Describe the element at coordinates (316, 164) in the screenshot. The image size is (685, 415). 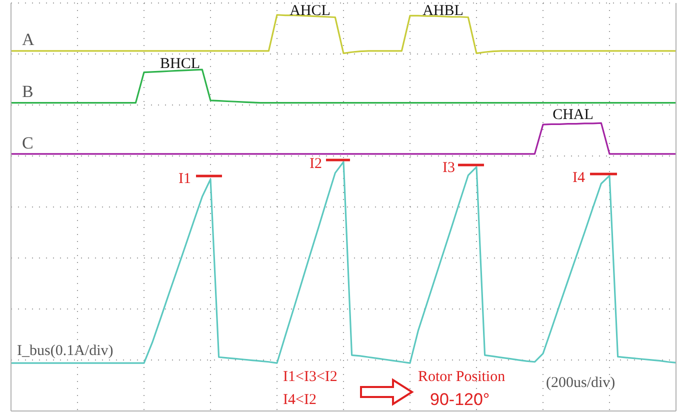
I see `annotation: I2` at that location.